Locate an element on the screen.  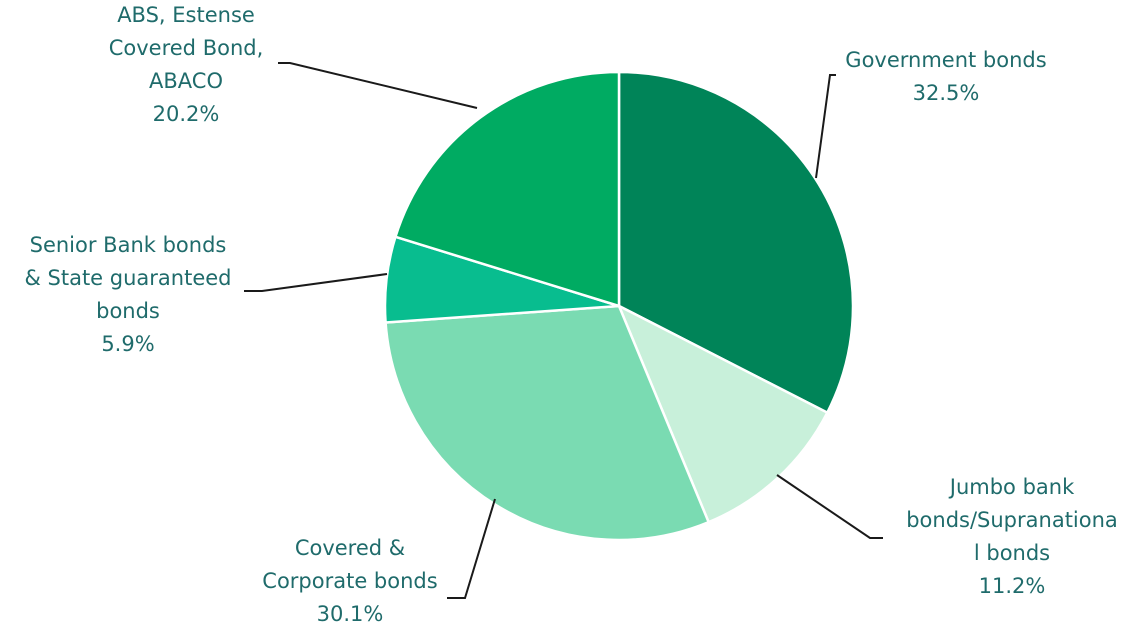
slice-name-line: Corporate bonds is located at coordinates (349, 581).